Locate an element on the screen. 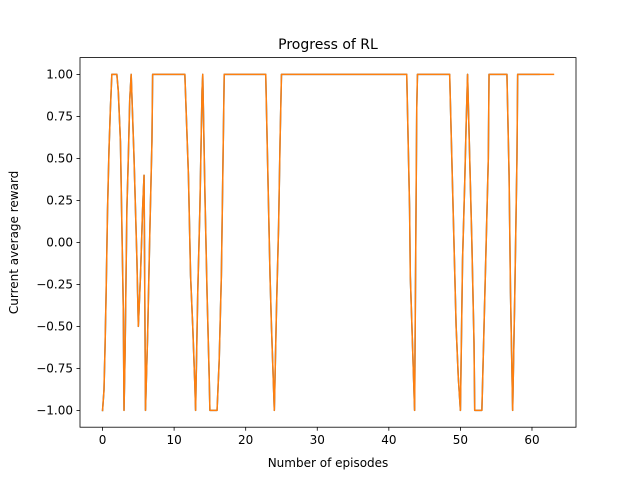 The width and height of the screenshot is (640, 480). x-tick-label: 50 is located at coordinates (460, 440).